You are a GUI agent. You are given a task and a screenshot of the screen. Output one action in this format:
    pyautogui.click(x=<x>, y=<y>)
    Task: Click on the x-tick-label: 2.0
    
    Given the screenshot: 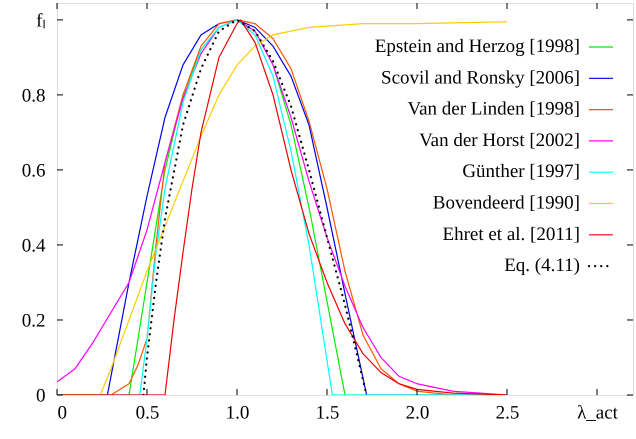 What is the action you would take?
    pyautogui.click(x=418, y=413)
    